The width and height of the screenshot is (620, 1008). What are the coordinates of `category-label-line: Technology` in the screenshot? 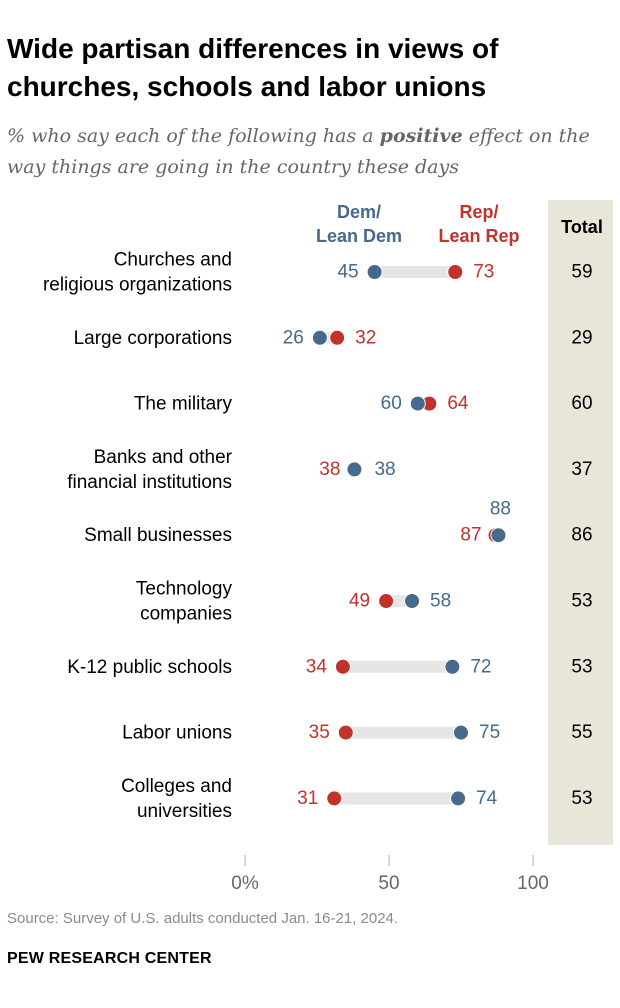 It's located at (184, 589).